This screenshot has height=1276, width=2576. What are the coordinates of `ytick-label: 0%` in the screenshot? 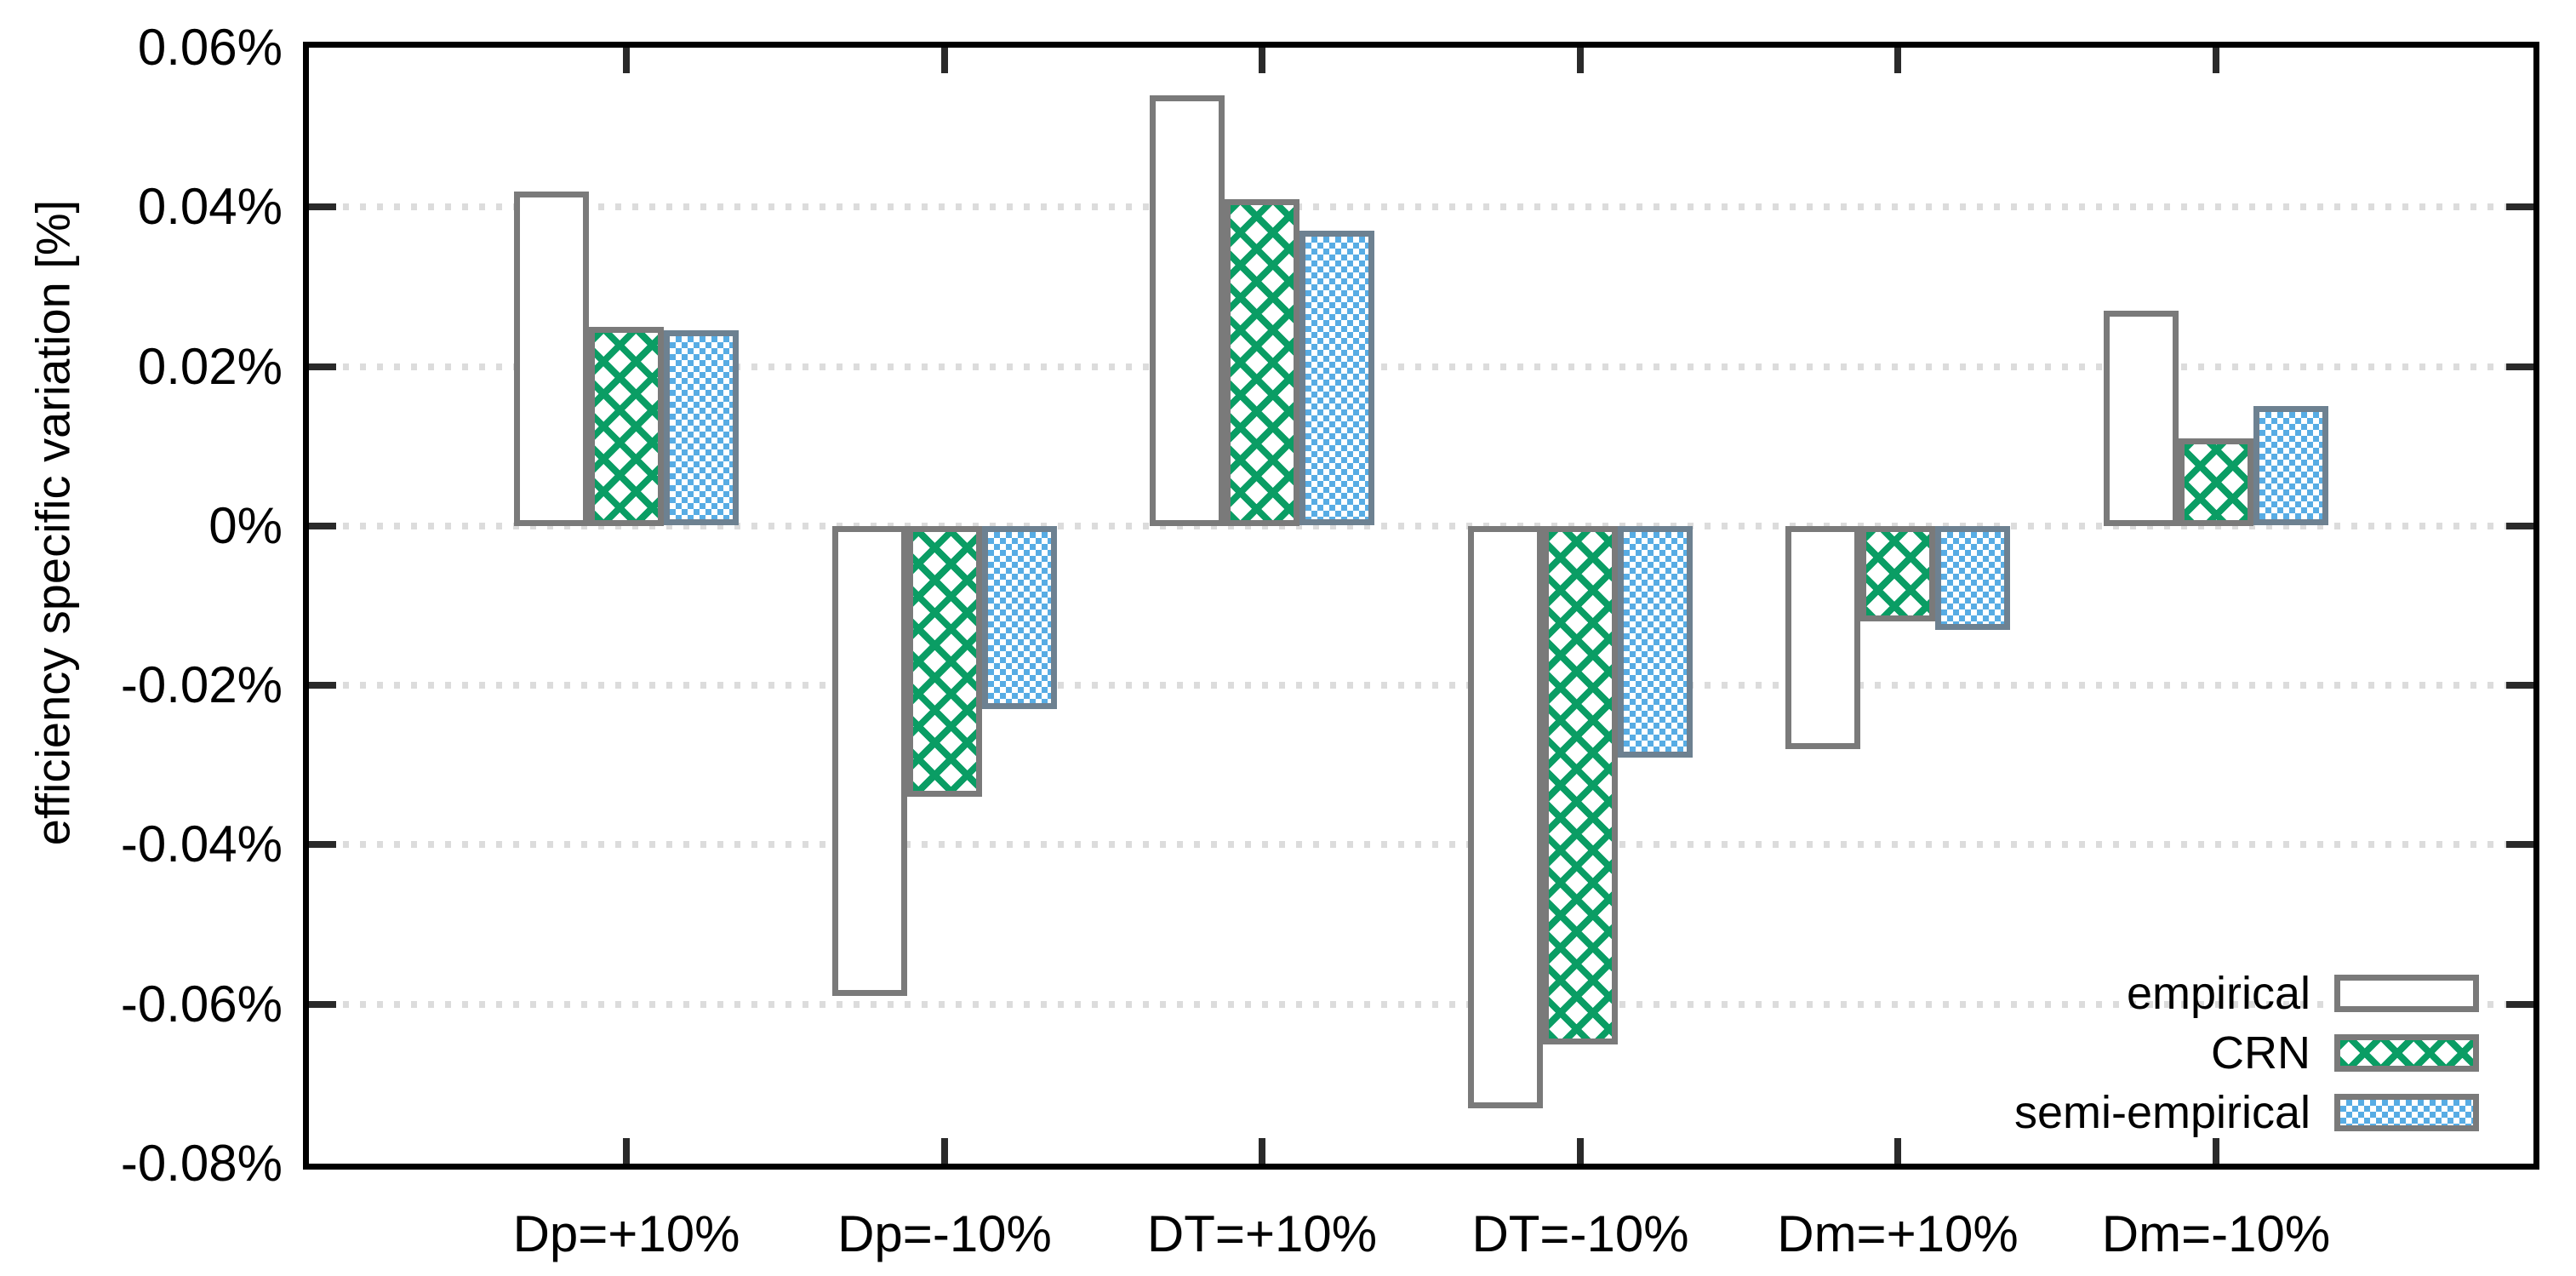 It's located at (245, 526).